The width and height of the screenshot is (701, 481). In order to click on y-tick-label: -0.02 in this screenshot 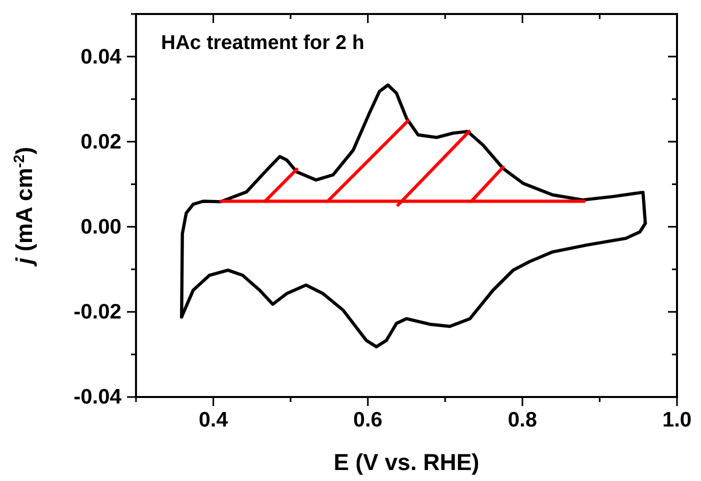, I will do `click(98, 312)`.